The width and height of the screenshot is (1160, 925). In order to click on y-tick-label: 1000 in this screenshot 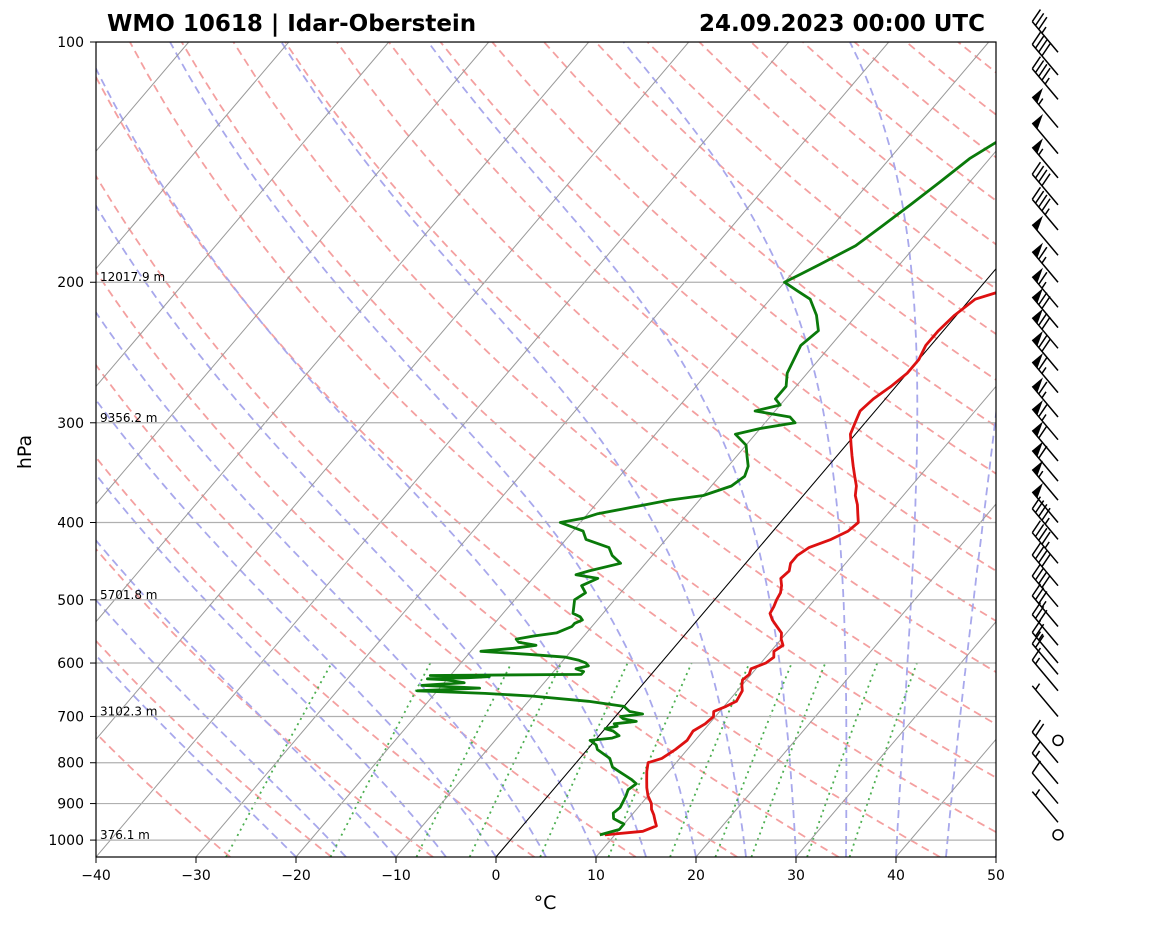, I will do `click(66, 841)`.